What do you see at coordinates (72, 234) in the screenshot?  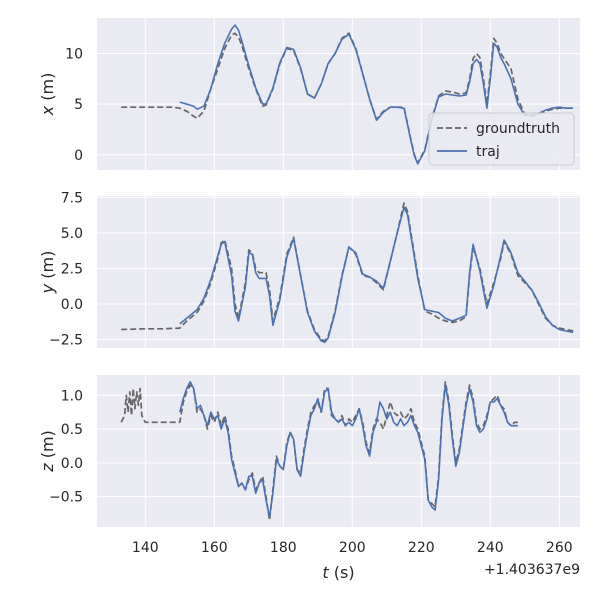 I see `y-tick-label: 5.0` at bounding box center [72, 234].